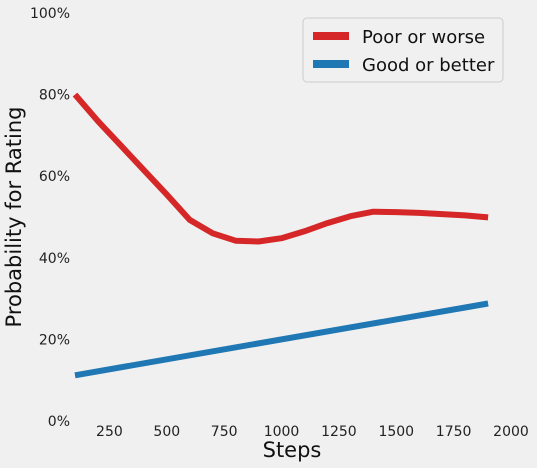 The image size is (537, 468). Describe the element at coordinates (339, 432) in the screenshot. I see `x-tick-label: 1250` at that location.